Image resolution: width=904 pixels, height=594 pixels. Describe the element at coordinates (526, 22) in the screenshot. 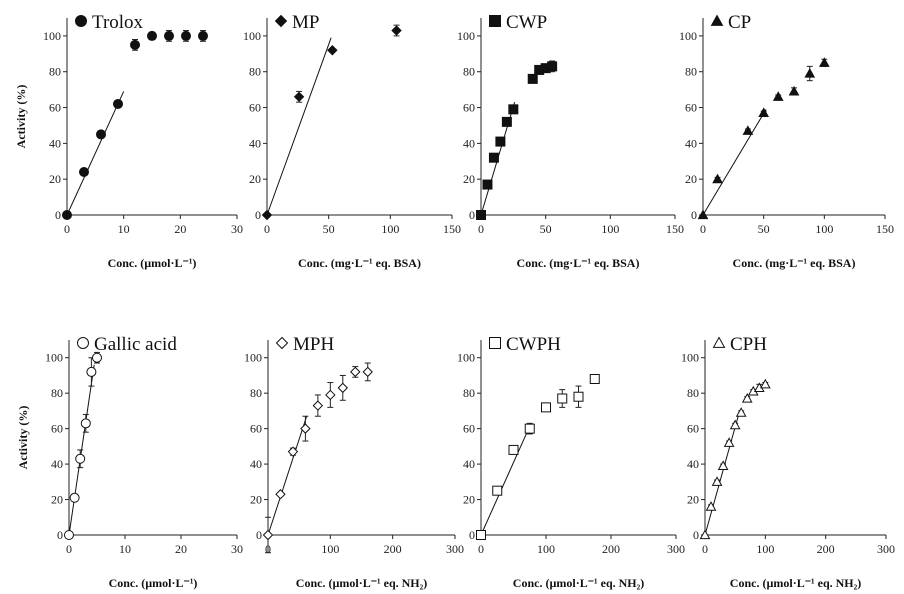

I see `legend-label: CWP` at that location.